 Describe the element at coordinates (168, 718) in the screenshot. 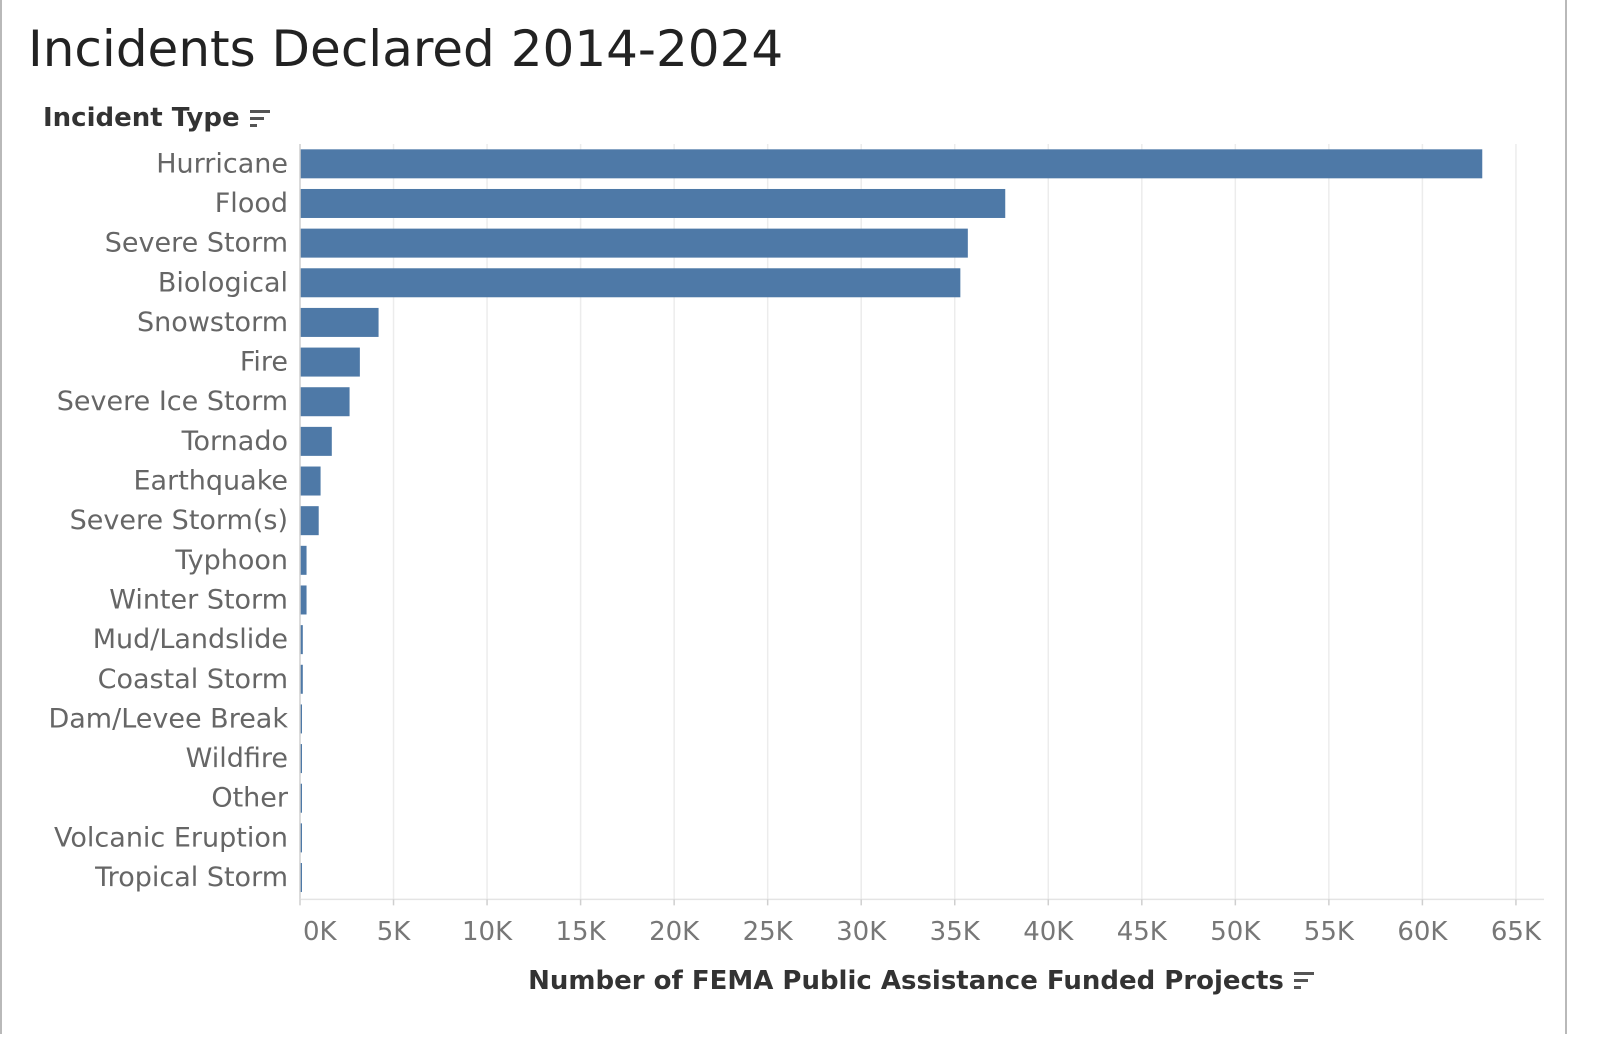

I see `category-label: Dam/Levee Break` at that location.